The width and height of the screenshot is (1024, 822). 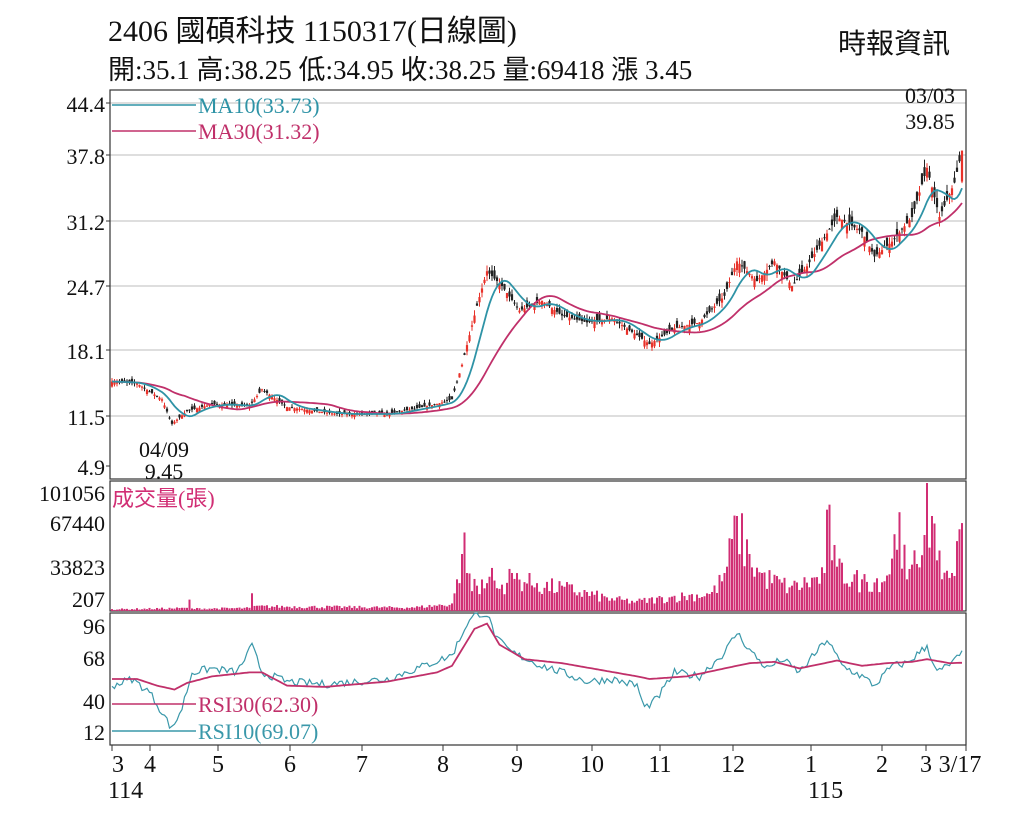 What do you see at coordinates (94, 626) in the screenshot?
I see `rsi-tick-label: 96` at bounding box center [94, 626].